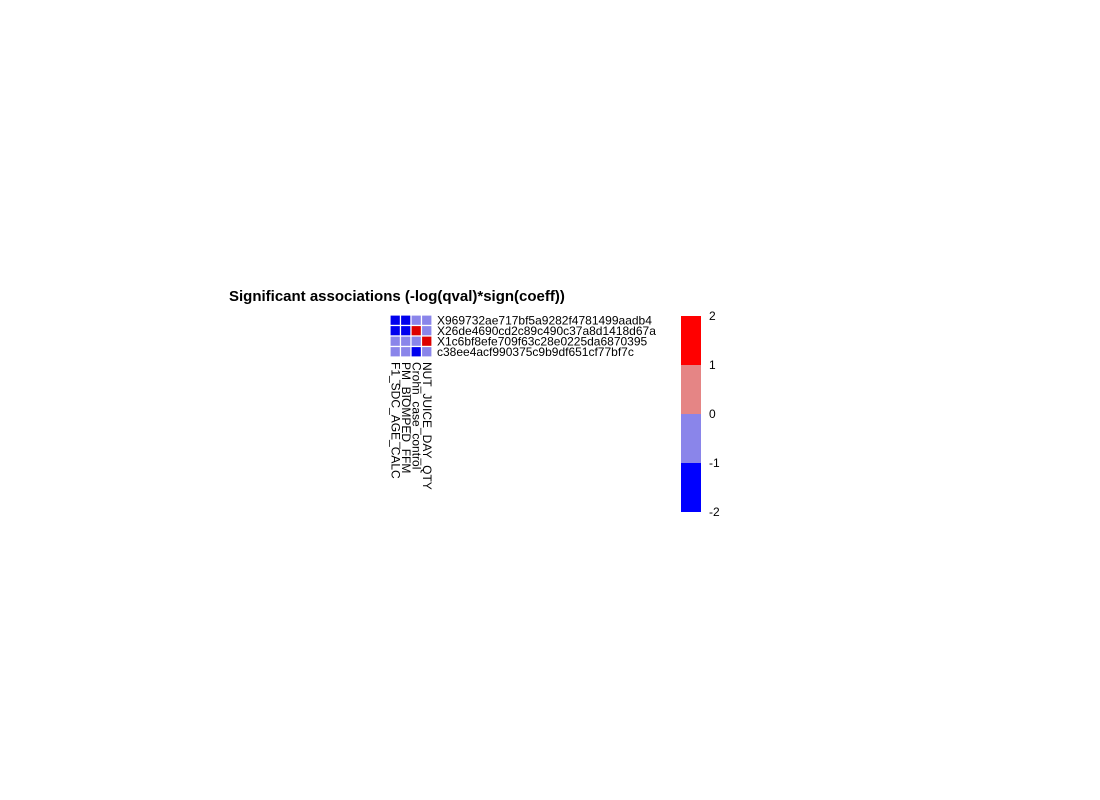 The image size is (1100, 800). I want to click on row-label: c38ee4acf990375c9b9df651cf77bf7c, so click(535, 352).